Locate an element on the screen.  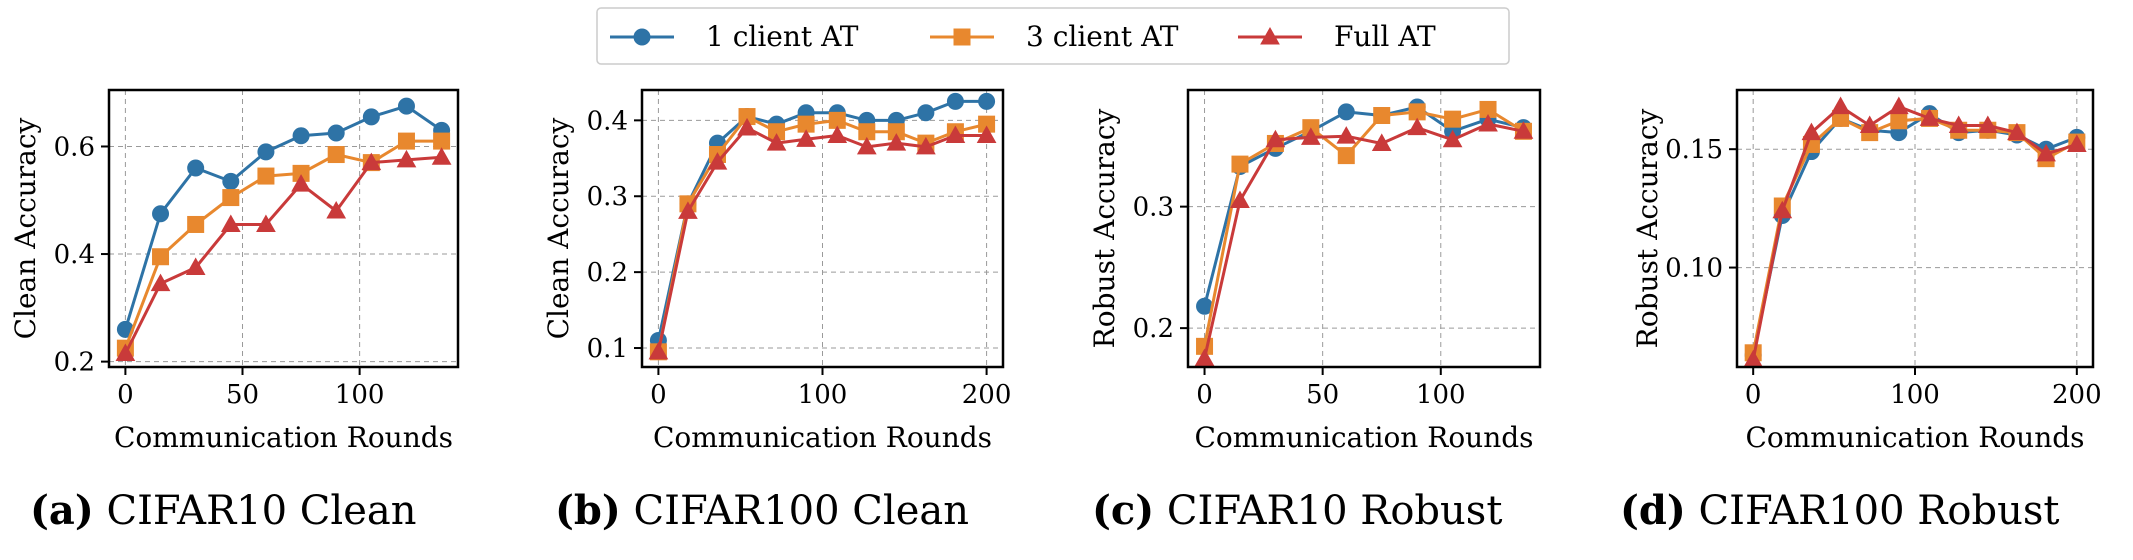
legend-label: 1 client AT is located at coordinates (782, 36).